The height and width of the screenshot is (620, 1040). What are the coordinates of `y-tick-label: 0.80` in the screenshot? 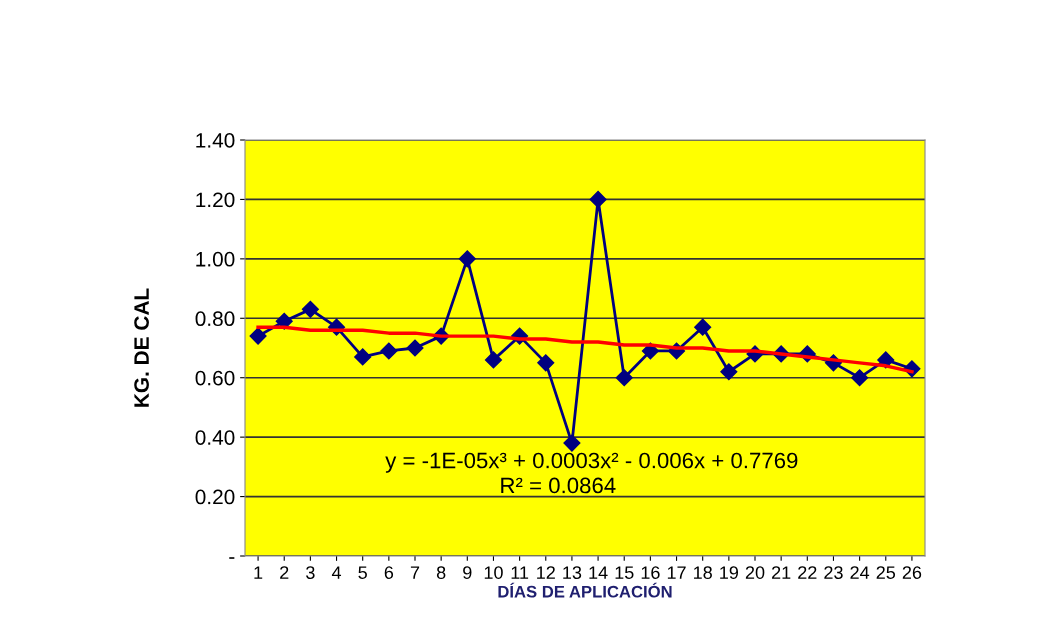 It's located at (215, 319).